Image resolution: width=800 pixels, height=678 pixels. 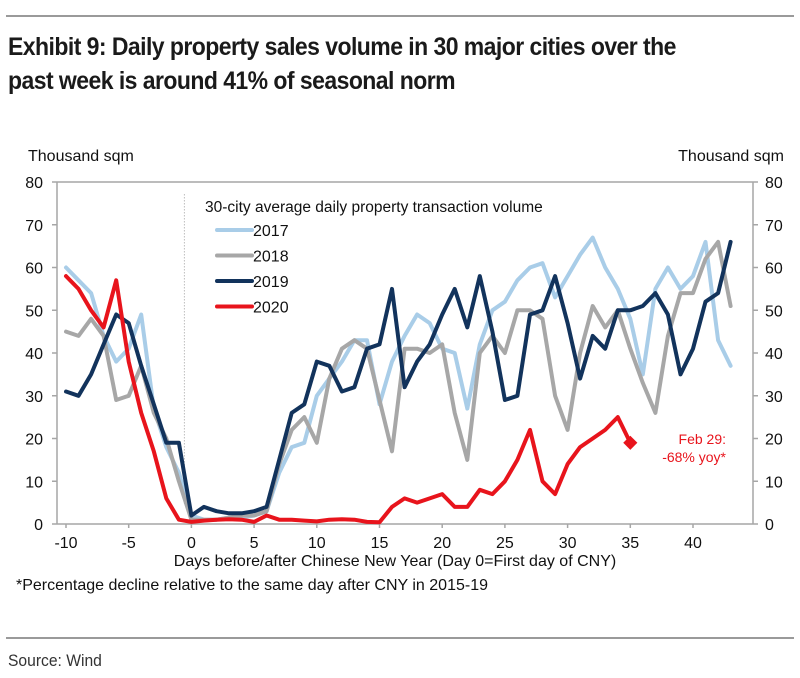 What do you see at coordinates (34, 226) in the screenshot?
I see `left-y-tick-label: 70` at bounding box center [34, 226].